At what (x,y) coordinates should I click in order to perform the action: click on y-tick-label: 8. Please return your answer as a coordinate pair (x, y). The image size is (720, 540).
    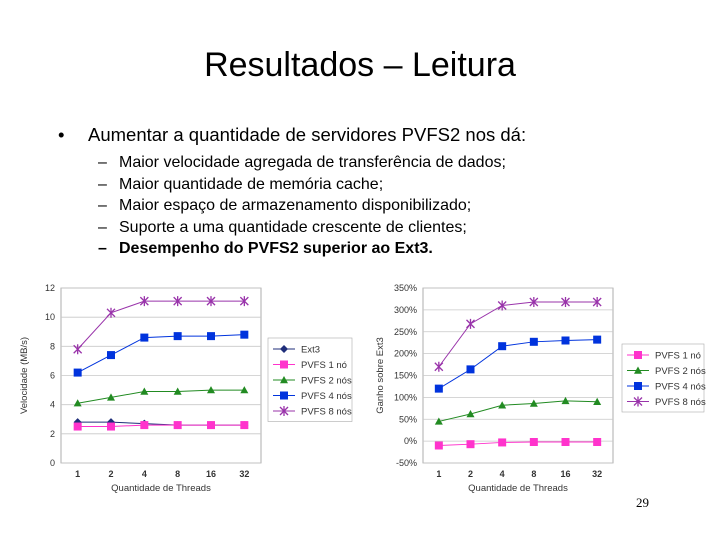
    Looking at the image, I should click on (52, 346).